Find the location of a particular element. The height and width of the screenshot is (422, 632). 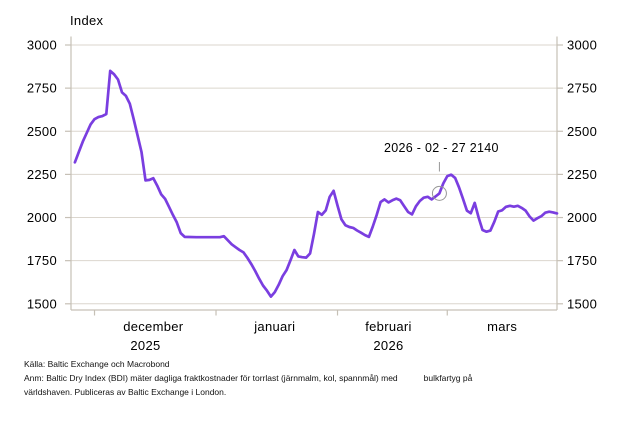

x-axis-year-label: 2025 is located at coordinates (145, 345).